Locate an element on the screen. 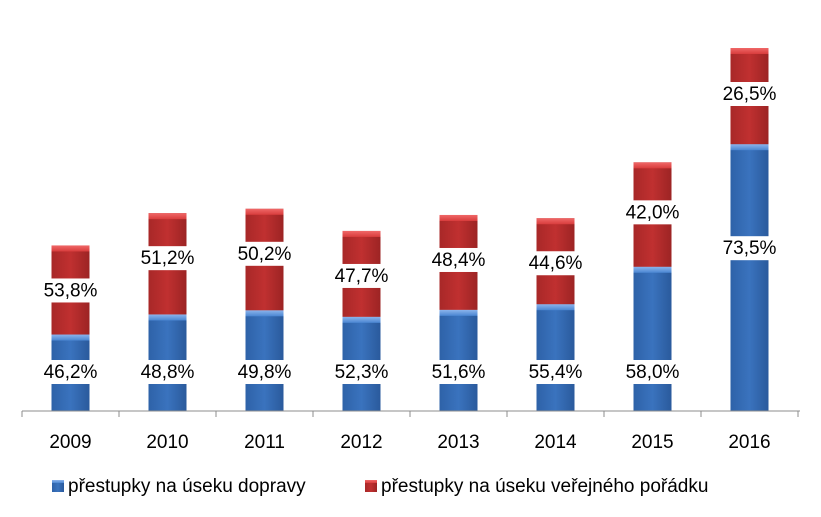  data-label-poradku-2015-bg is located at coordinates (652, 212).